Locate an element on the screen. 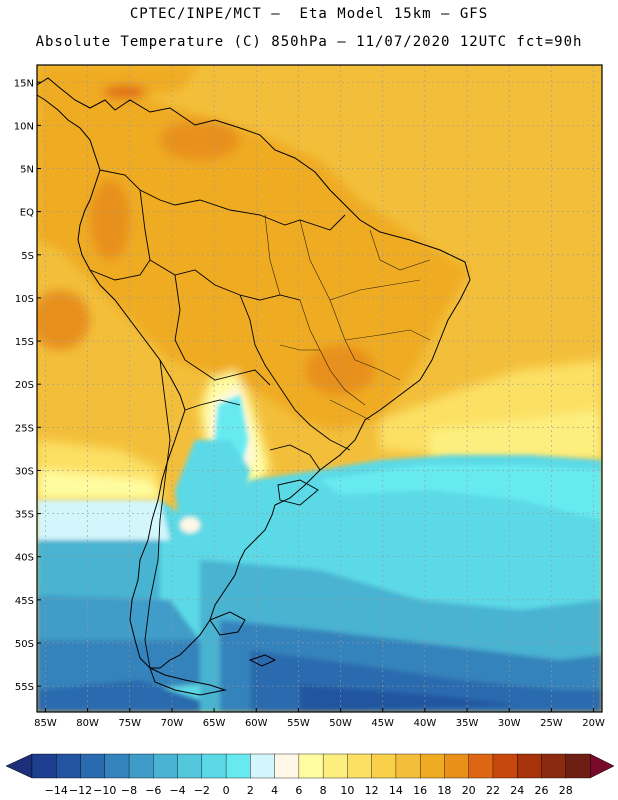 The height and width of the screenshot is (800, 618). lon-label: 70W is located at coordinates (172, 723).